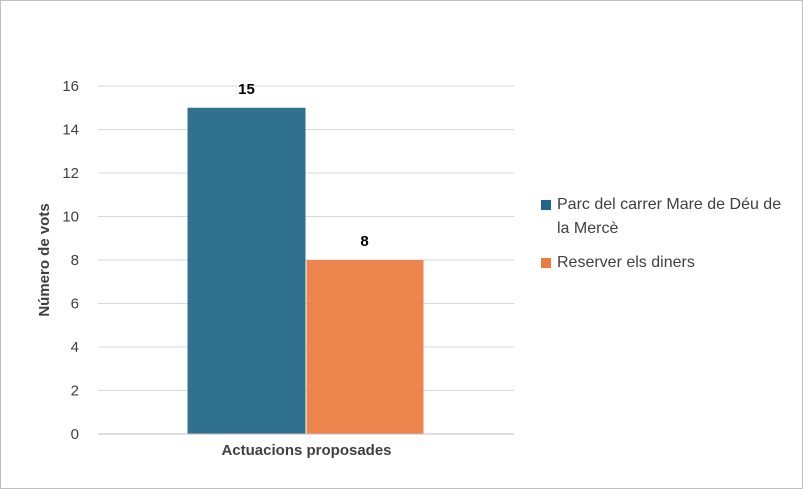 The width and height of the screenshot is (803, 489). I want to click on legend-label-parc: Parc del carrer Mare de Déu de la Mercè, so click(669, 216).